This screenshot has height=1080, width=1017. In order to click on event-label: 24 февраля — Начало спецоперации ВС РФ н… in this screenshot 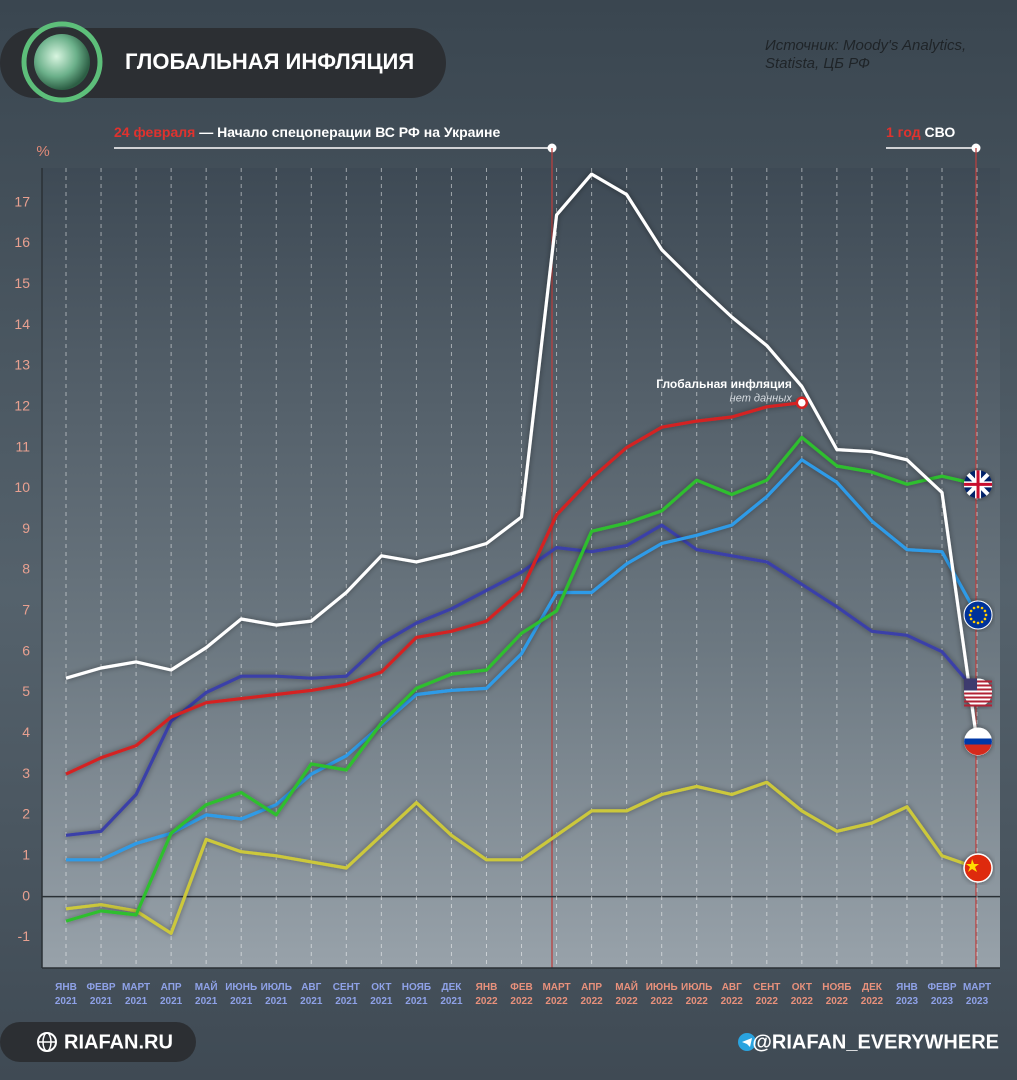, I will do `click(307, 132)`.